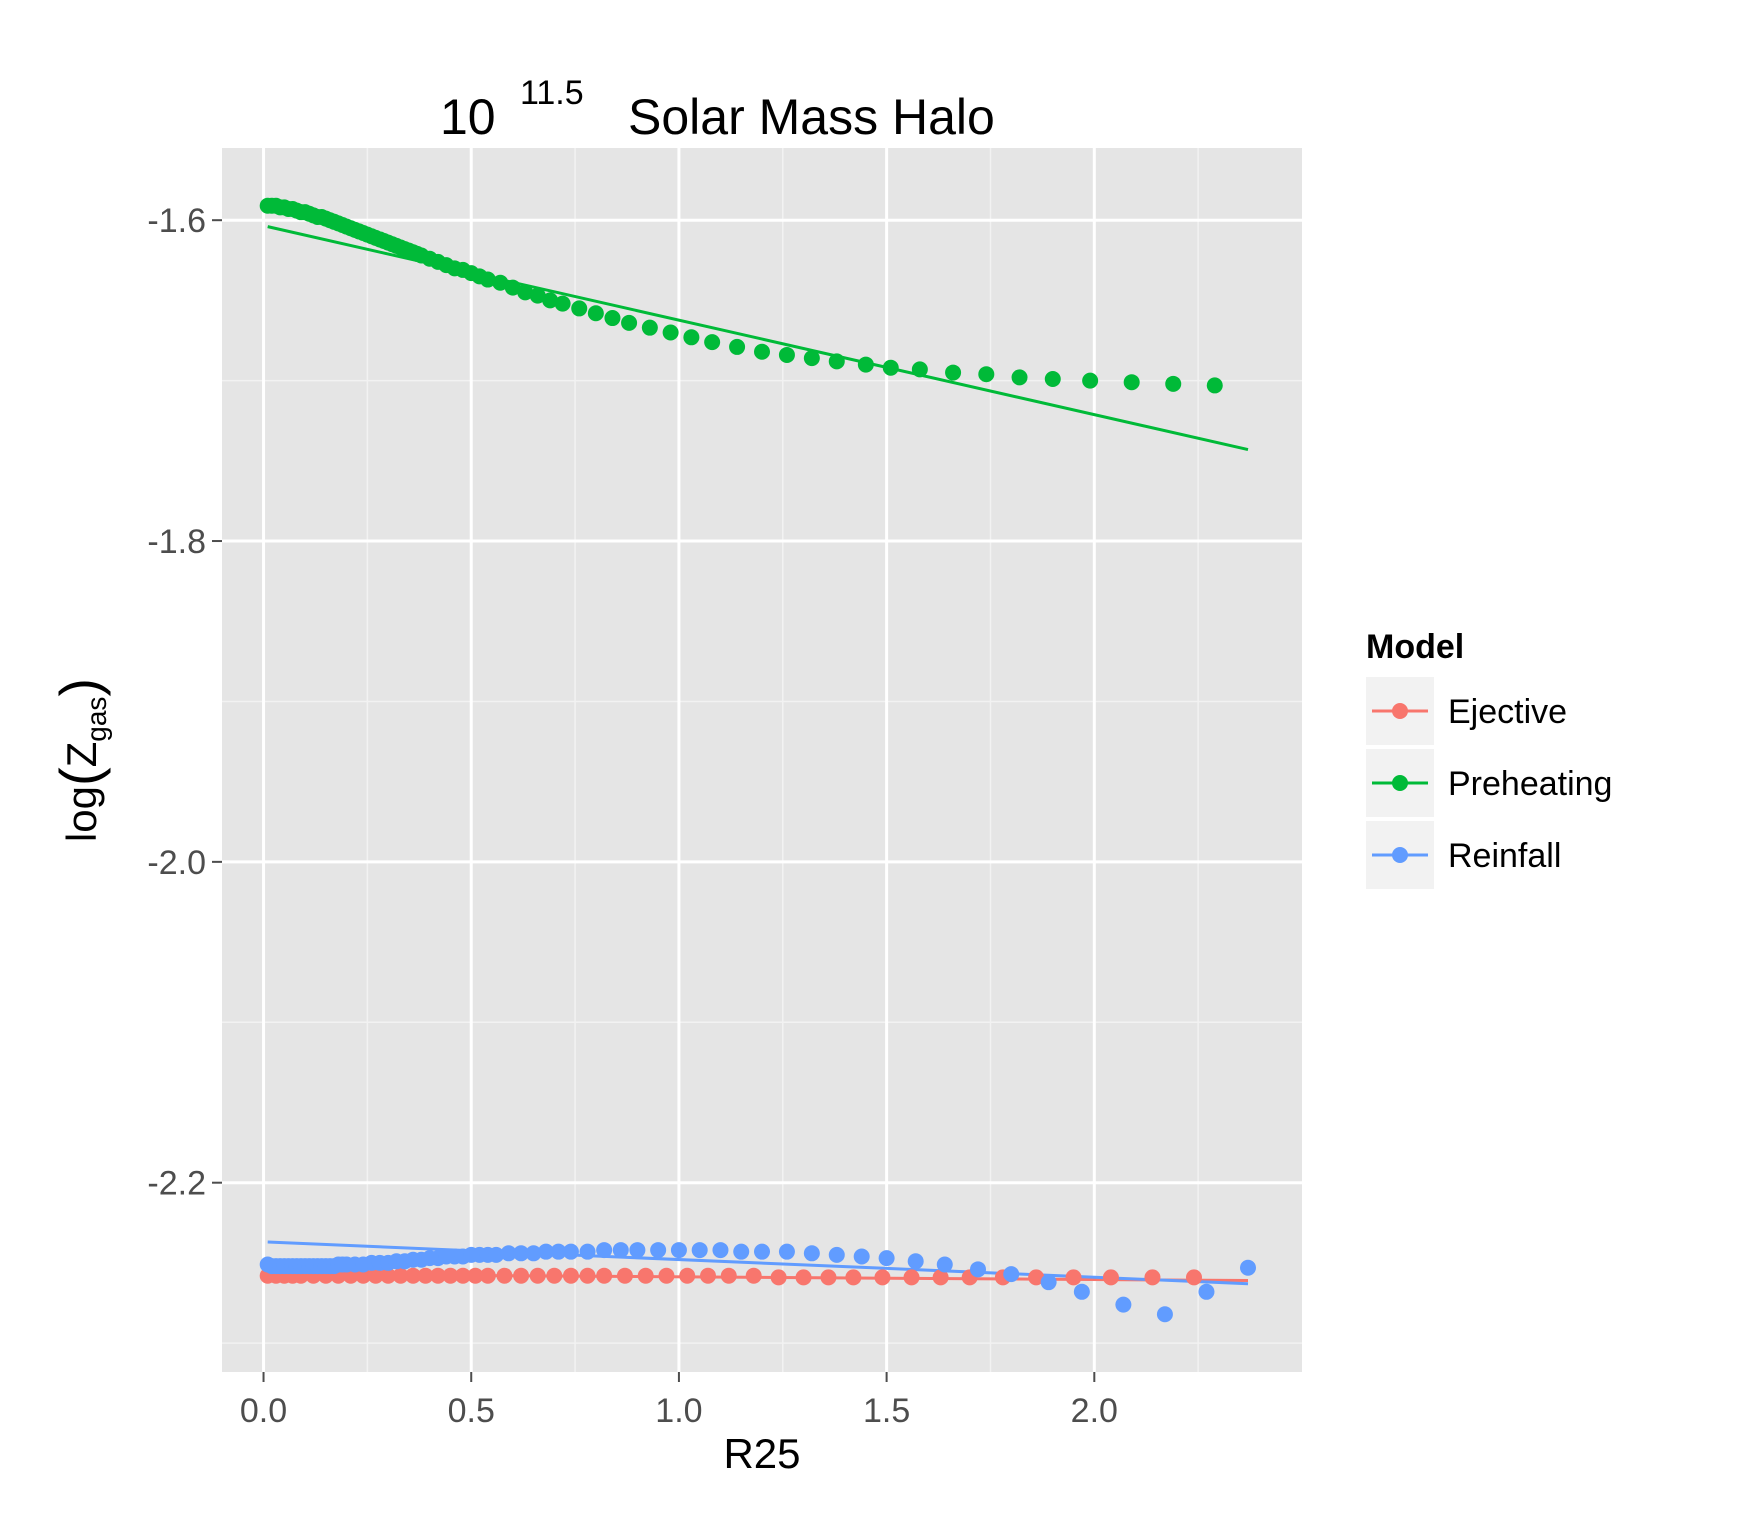  I want to click on y-tick-labels: -1.6 -1.8 -2.0 -2.2, so click(176, 702).